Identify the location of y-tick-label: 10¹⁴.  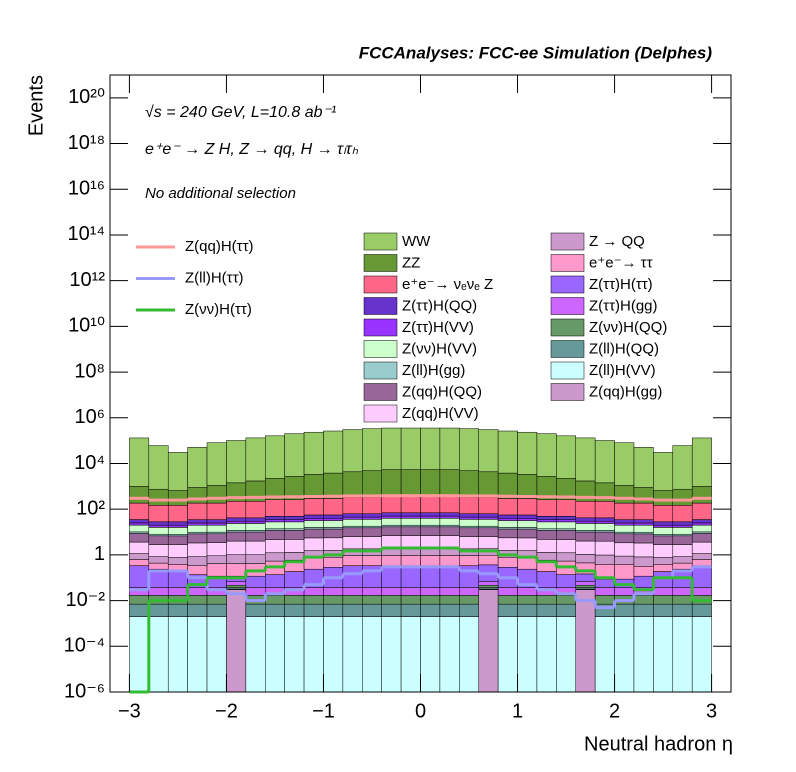
(87, 234).